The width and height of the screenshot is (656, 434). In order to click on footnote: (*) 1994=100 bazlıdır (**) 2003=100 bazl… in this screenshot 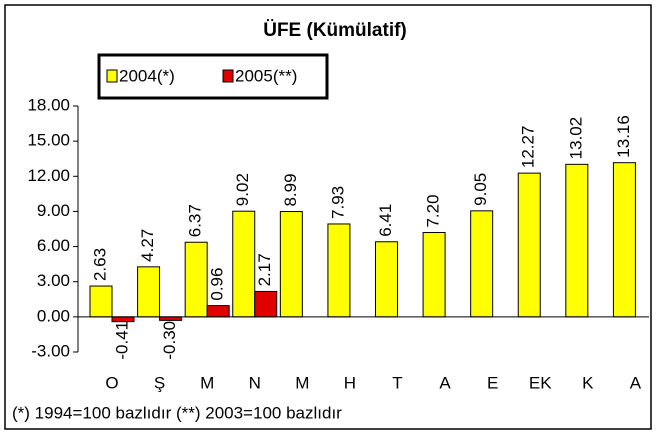, I will do `click(177, 412)`.